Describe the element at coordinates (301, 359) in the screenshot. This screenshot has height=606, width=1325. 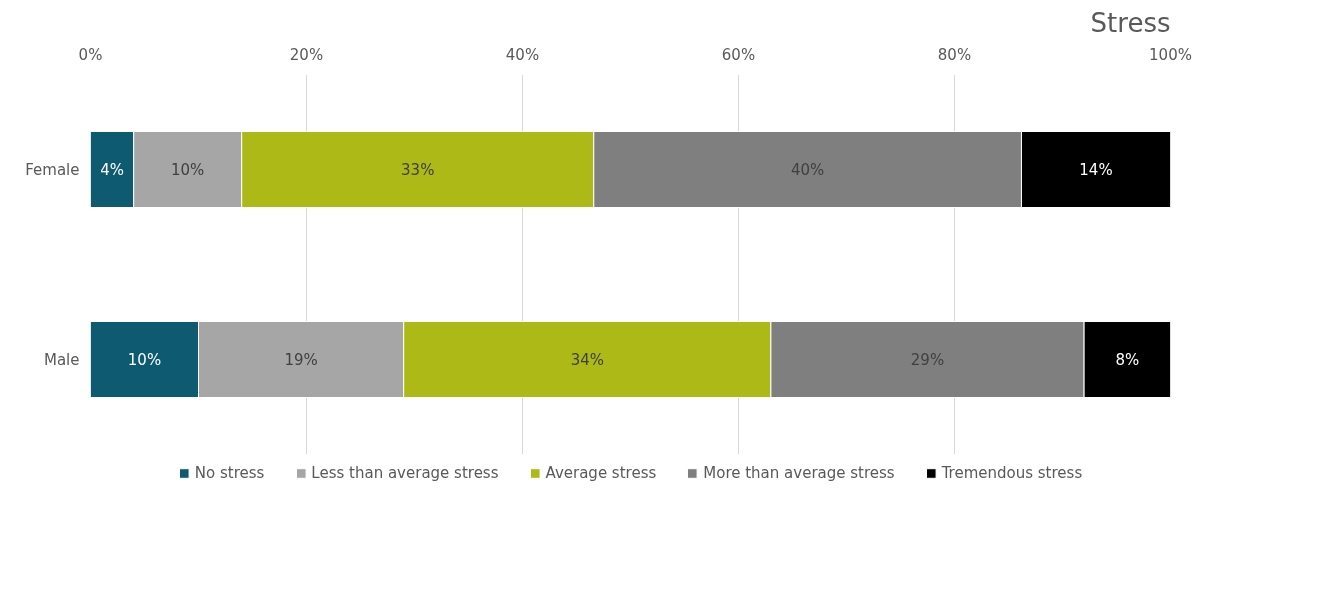
I see `data-label: 19%` at that location.